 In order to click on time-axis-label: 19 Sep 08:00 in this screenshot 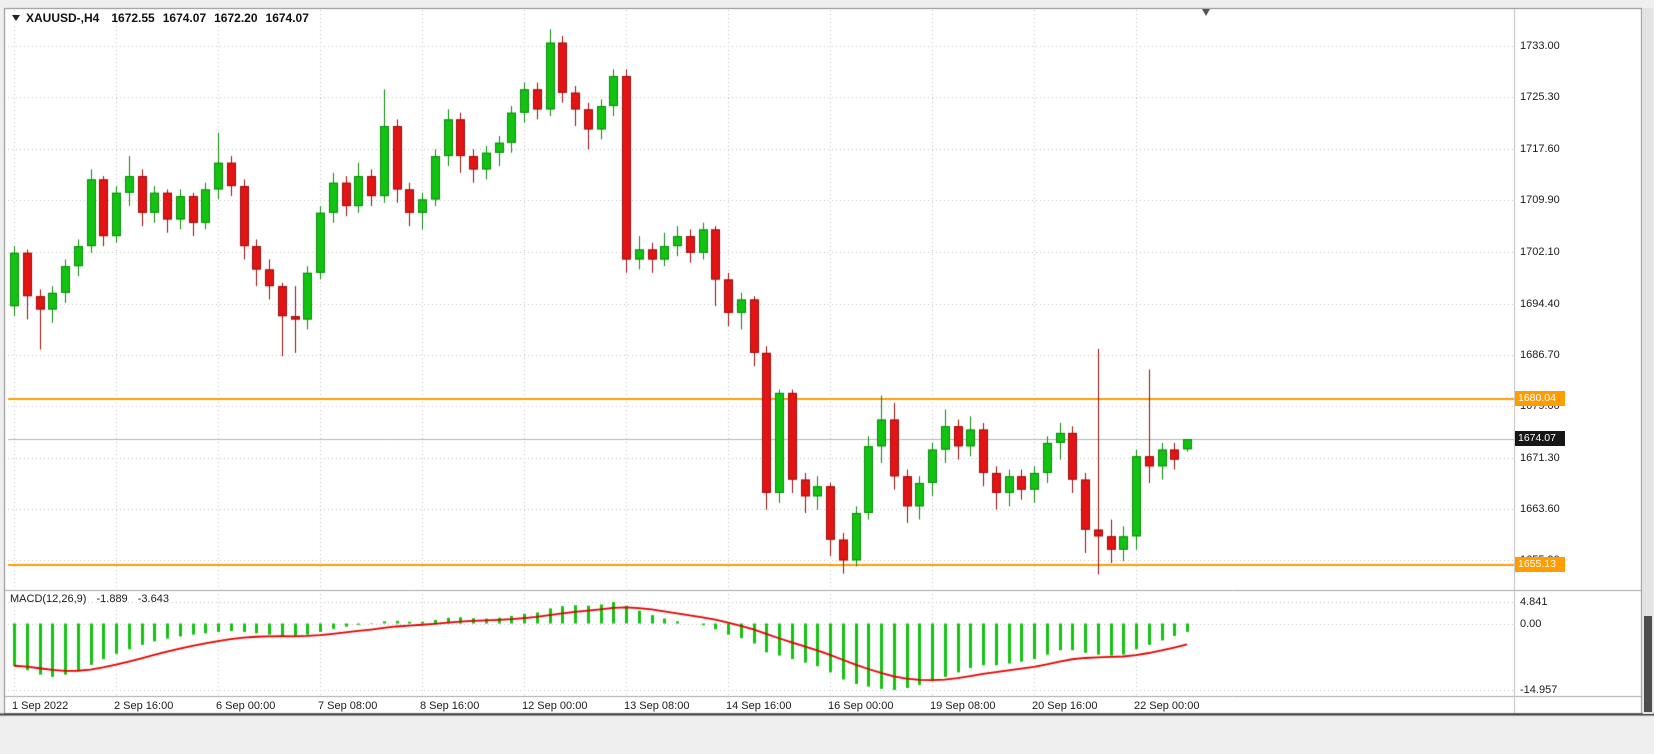, I will do `click(963, 706)`.